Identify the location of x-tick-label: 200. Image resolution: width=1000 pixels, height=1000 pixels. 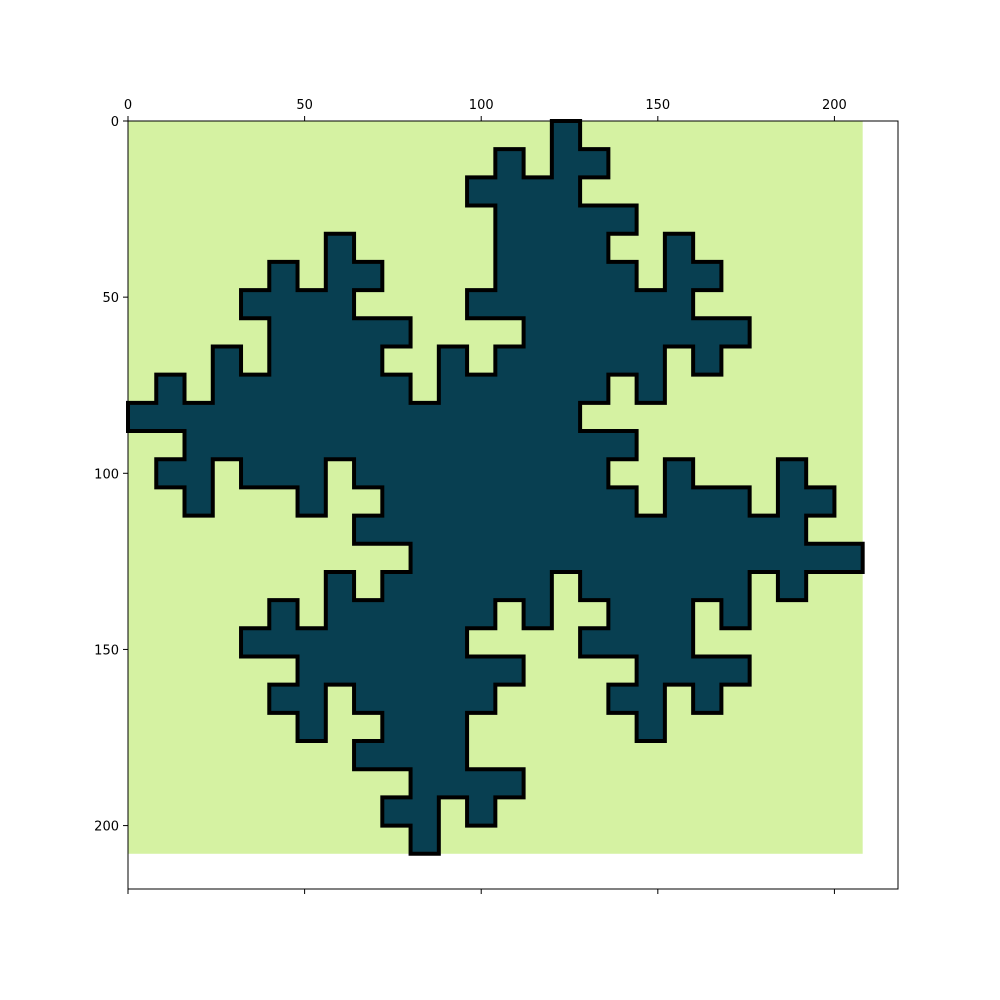
(834, 105).